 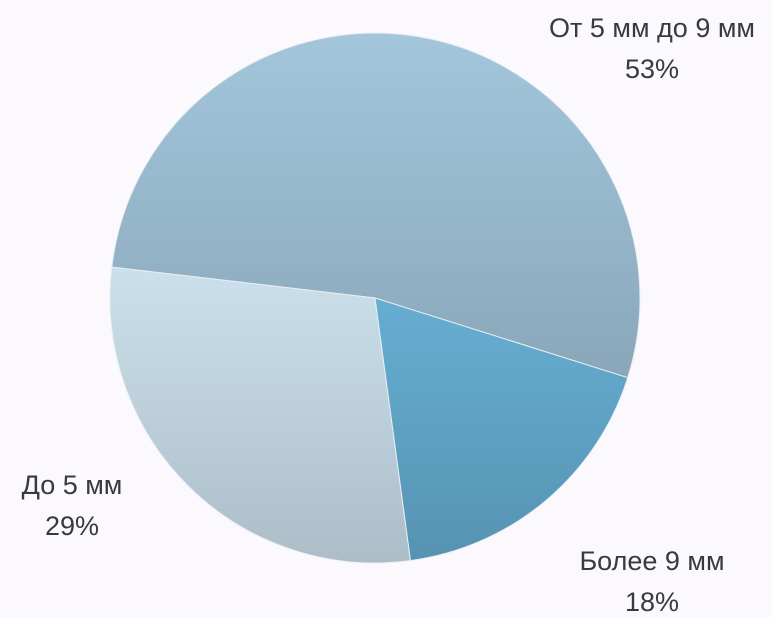 I want to click on slice-label: Более 9 мм, so click(x=651, y=561).